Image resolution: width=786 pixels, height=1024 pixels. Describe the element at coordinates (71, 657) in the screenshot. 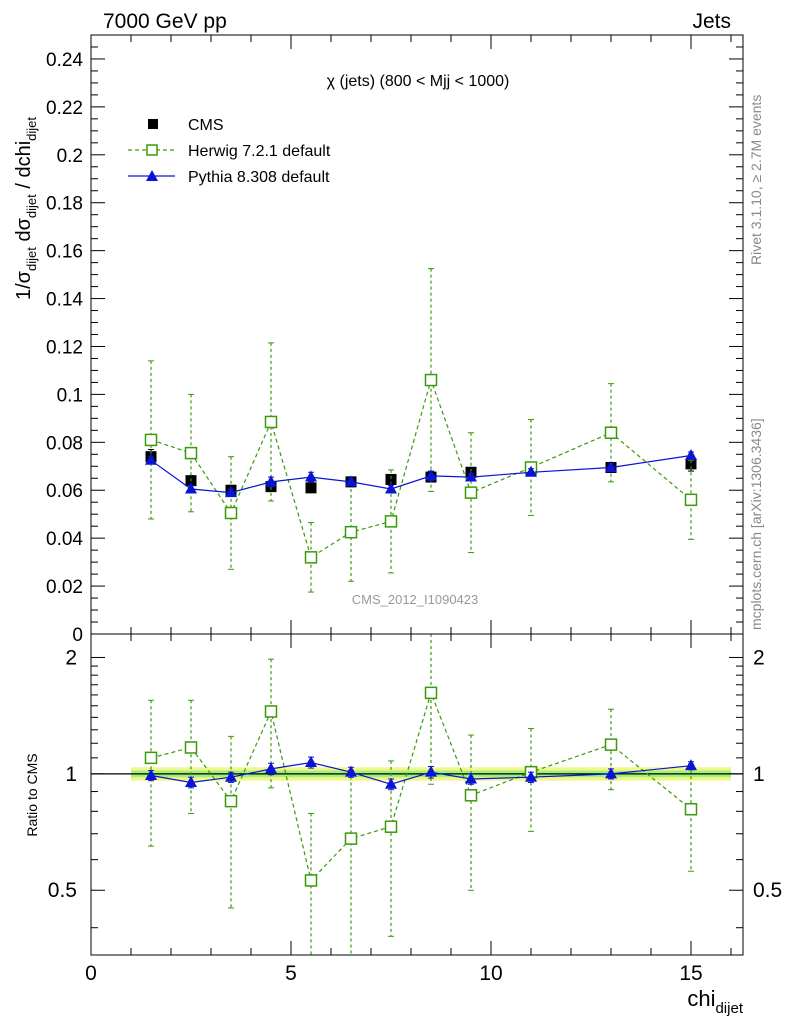

I see `ratio-y-tick-label-left: 2` at that location.